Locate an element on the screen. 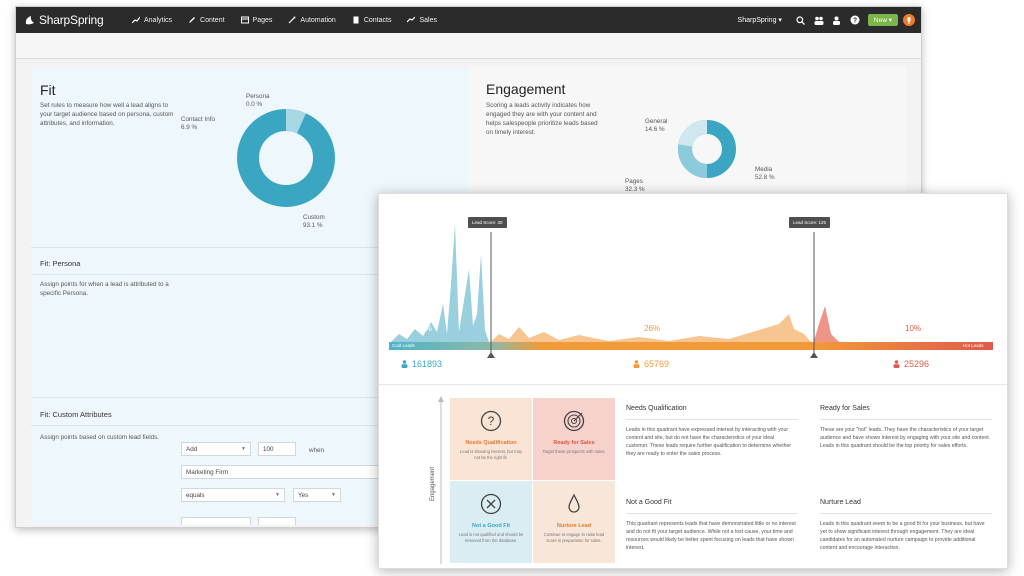 This screenshot has width=1024, height=576. fit-label-persona-value: 0.0 % is located at coordinates (254, 104).